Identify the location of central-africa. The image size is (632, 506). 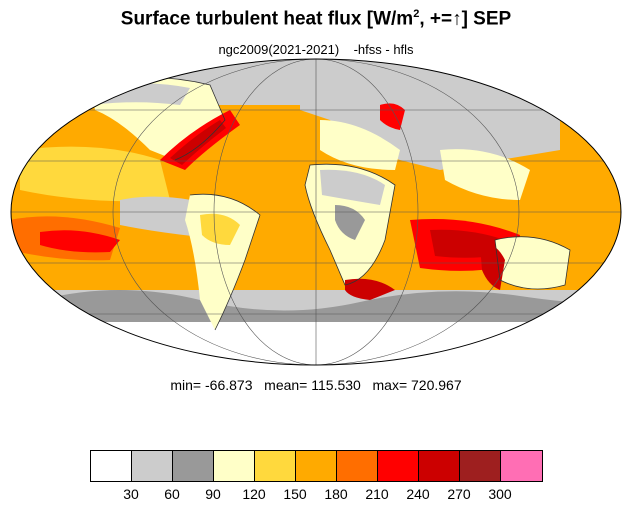
(350, 222).